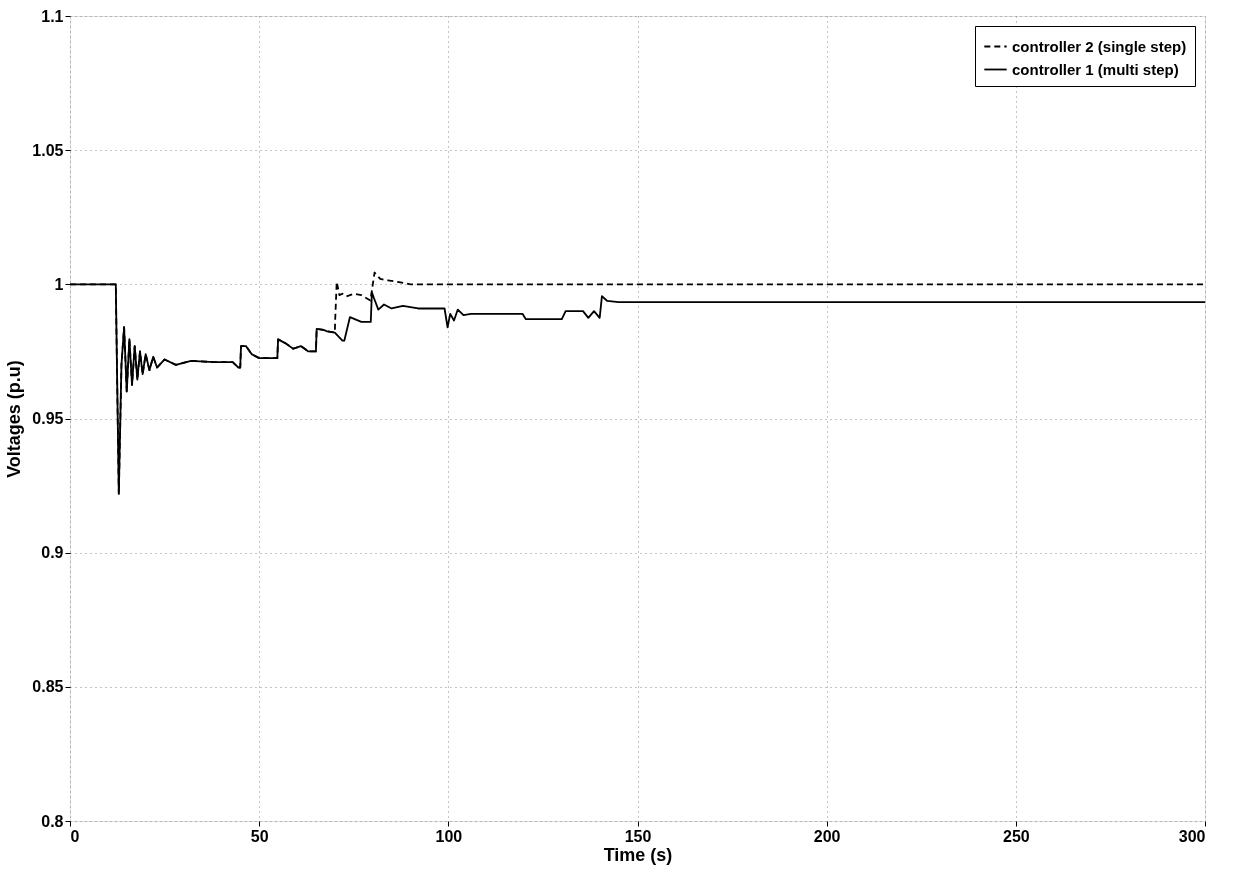 The image size is (1247, 886). I want to click on y-axis-title: Voltages (p.u), so click(14, 419).